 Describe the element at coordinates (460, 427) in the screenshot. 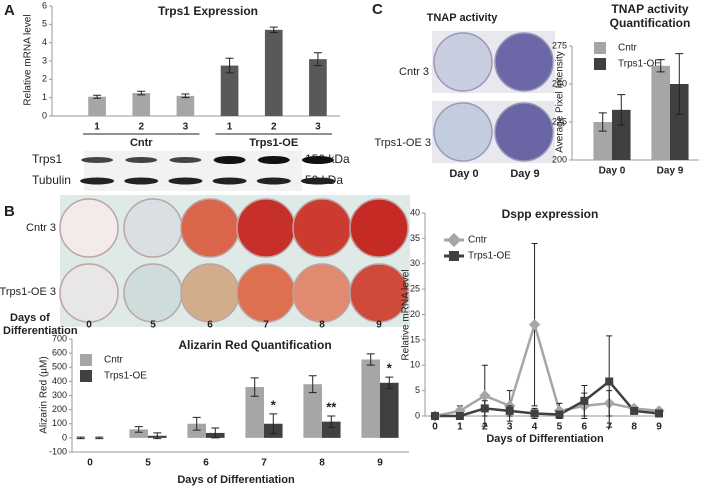

I see `x-tick-label: 1` at that location.